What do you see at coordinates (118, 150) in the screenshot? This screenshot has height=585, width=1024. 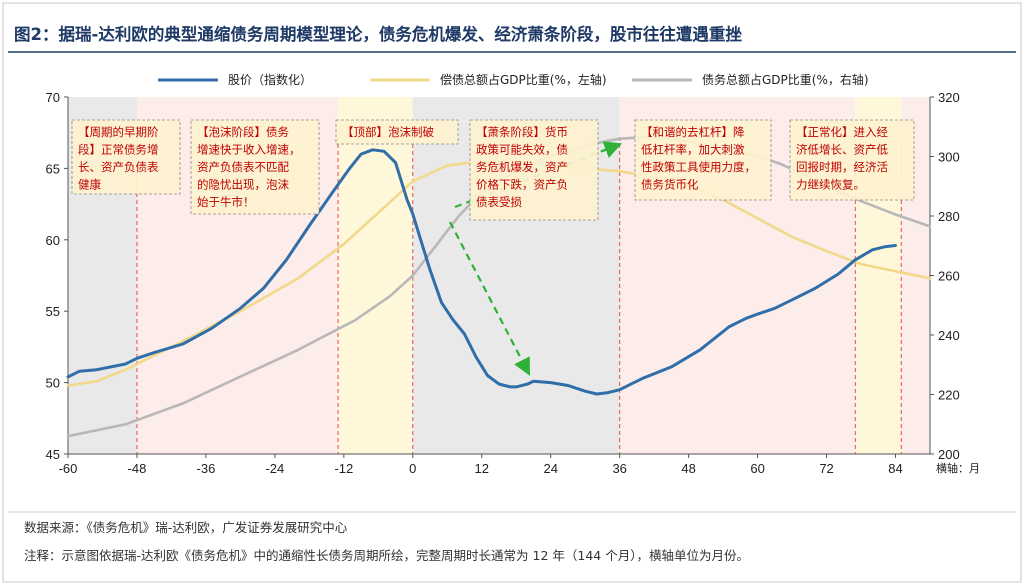 I see `annotation-line: 段】正常债务增` at bounding box center [118, 150].